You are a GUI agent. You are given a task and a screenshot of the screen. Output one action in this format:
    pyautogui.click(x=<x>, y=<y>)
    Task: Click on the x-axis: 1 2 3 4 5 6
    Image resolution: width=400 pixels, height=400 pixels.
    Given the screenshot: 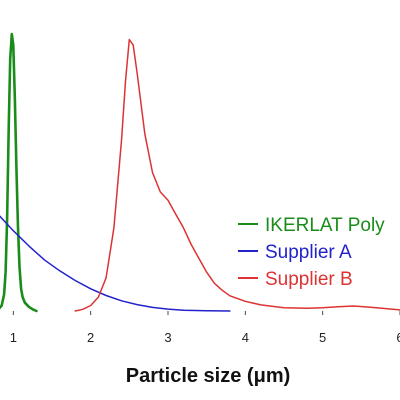 What is the action you would take?
    pyautogui.click(x=205, y=328)
    